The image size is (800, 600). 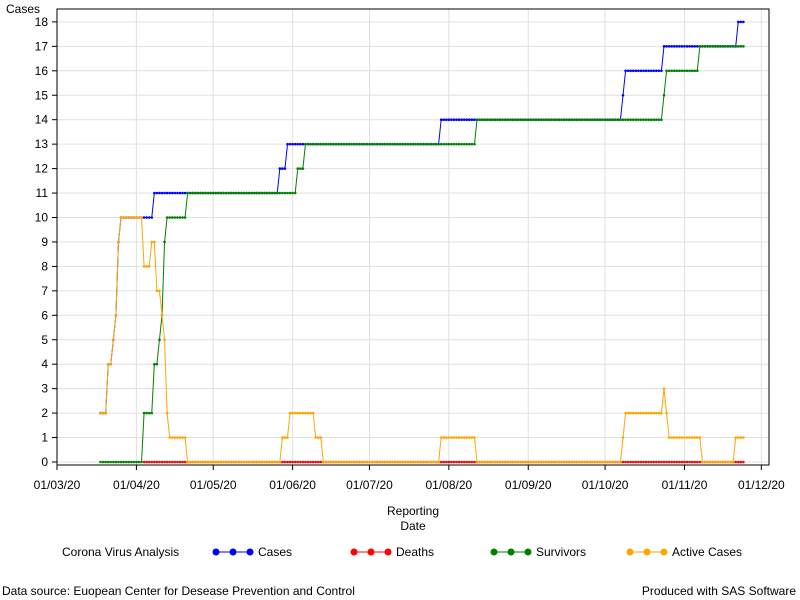 I want to click on y-tick-label: 9, so click(x=44, y=242).